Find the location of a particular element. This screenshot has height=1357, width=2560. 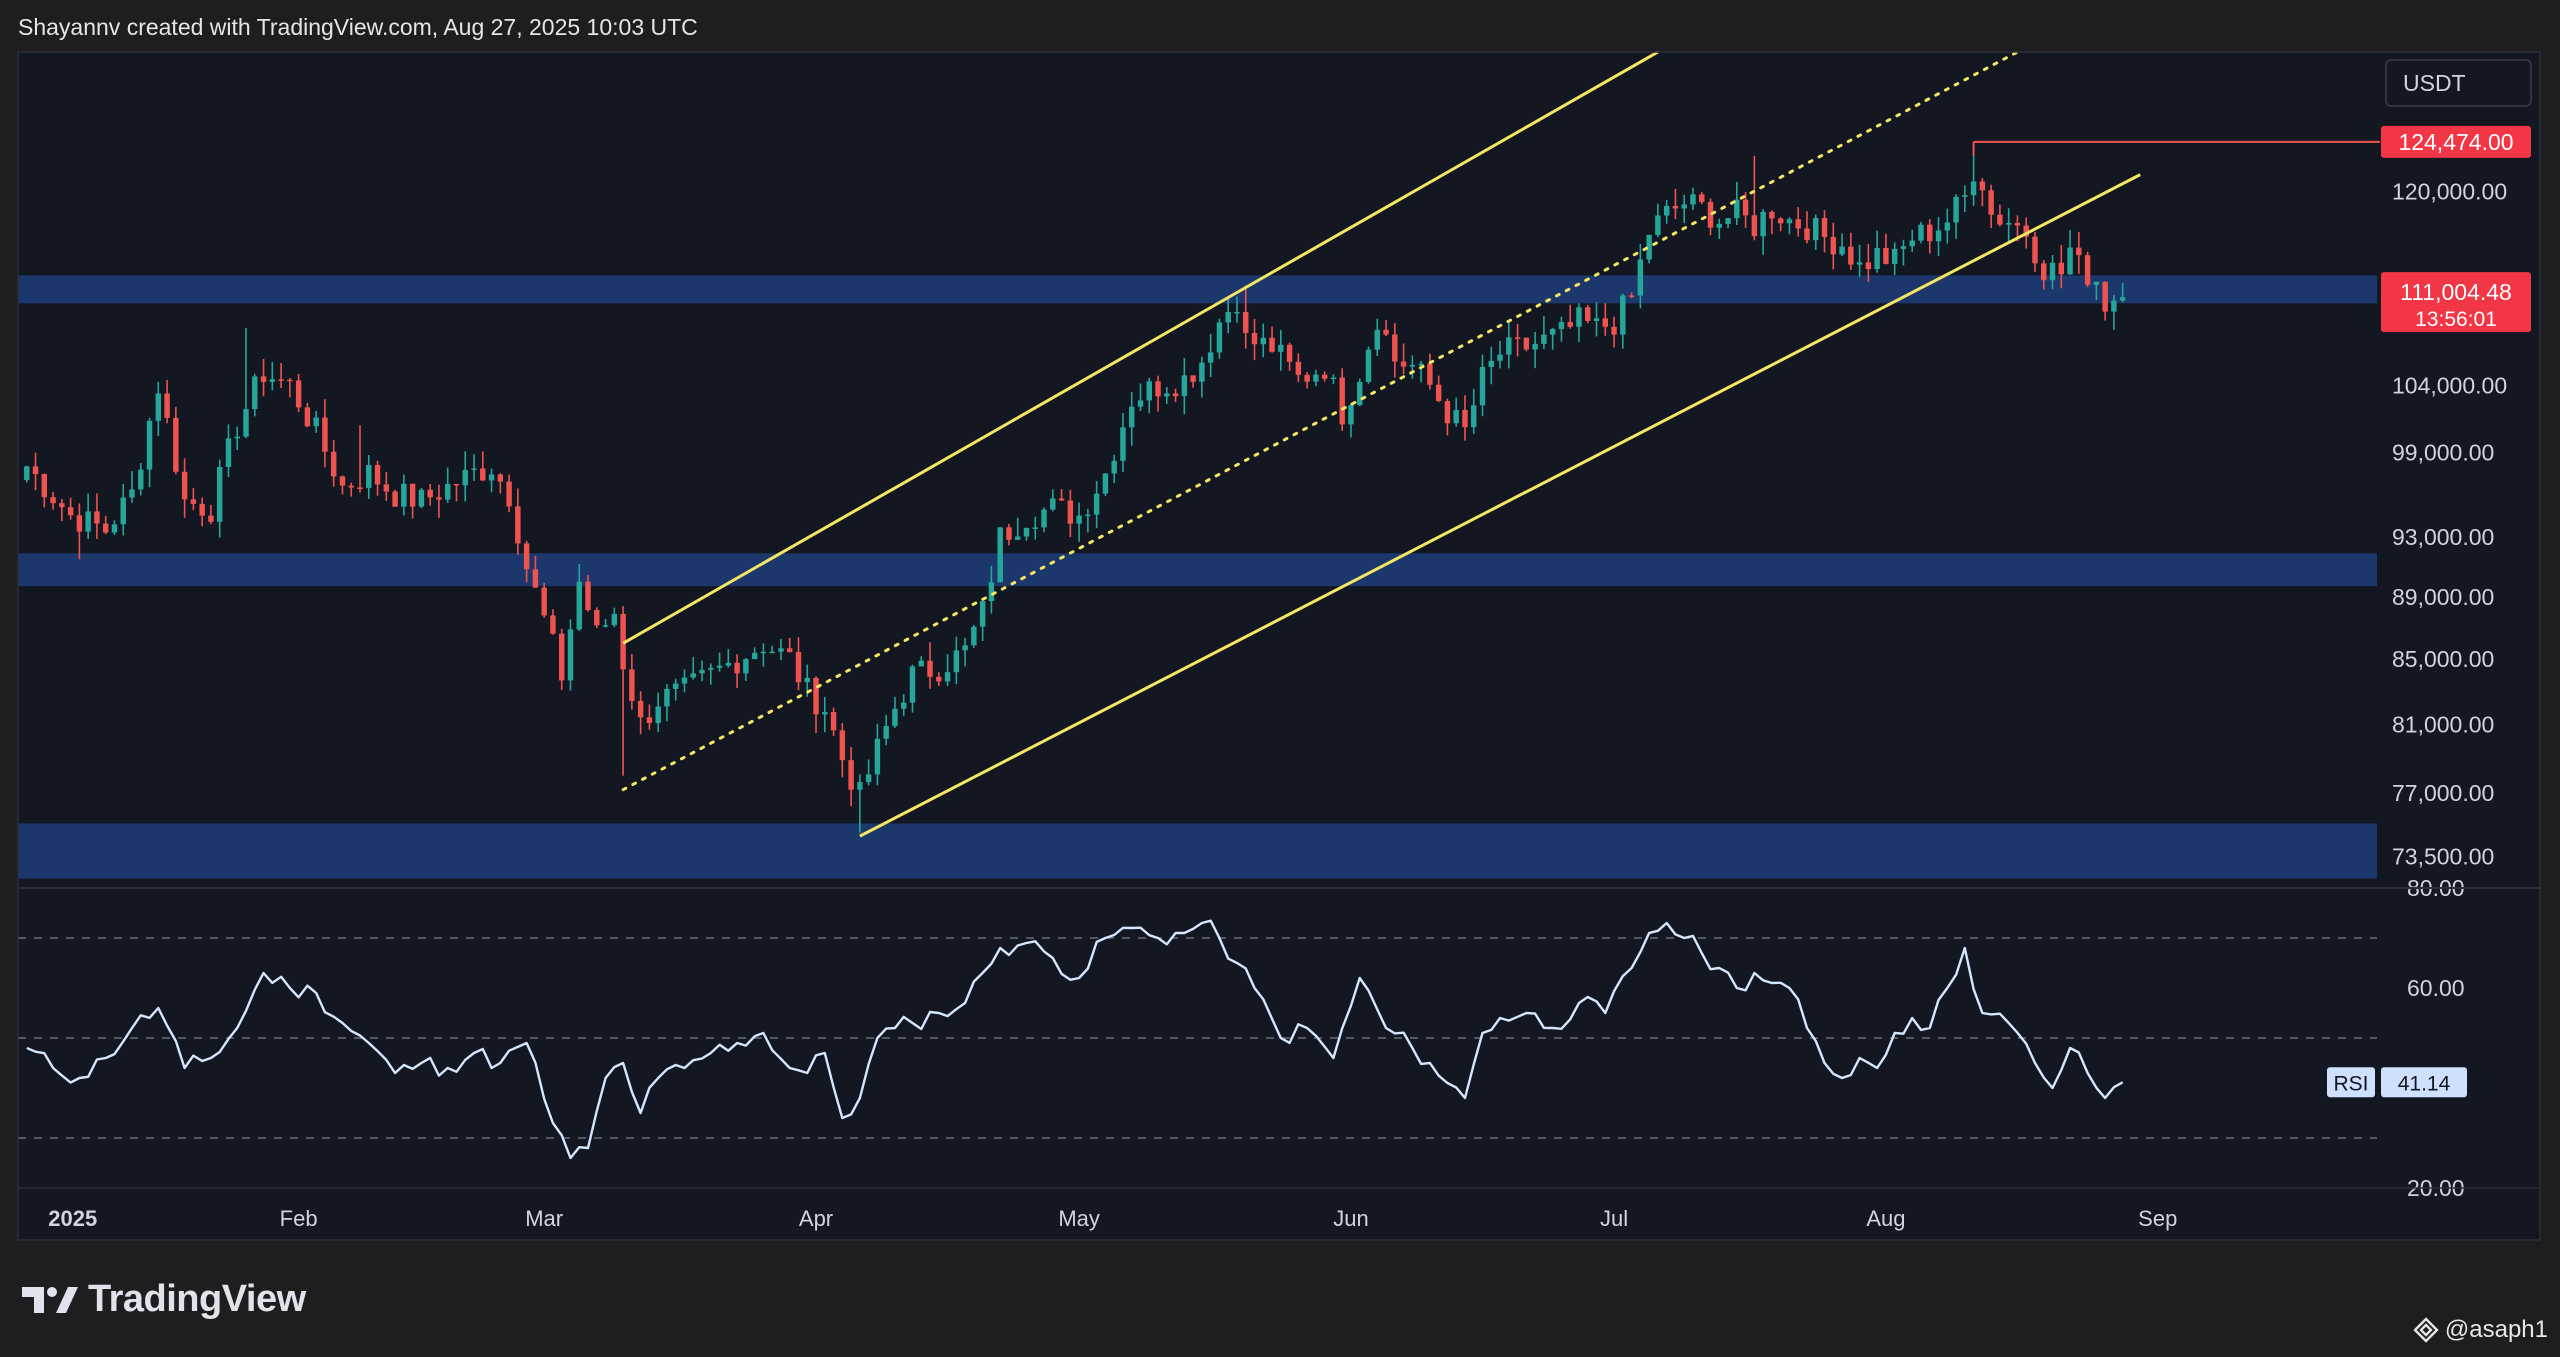

currency-button: USDT is located at coordinates (2458, 83).